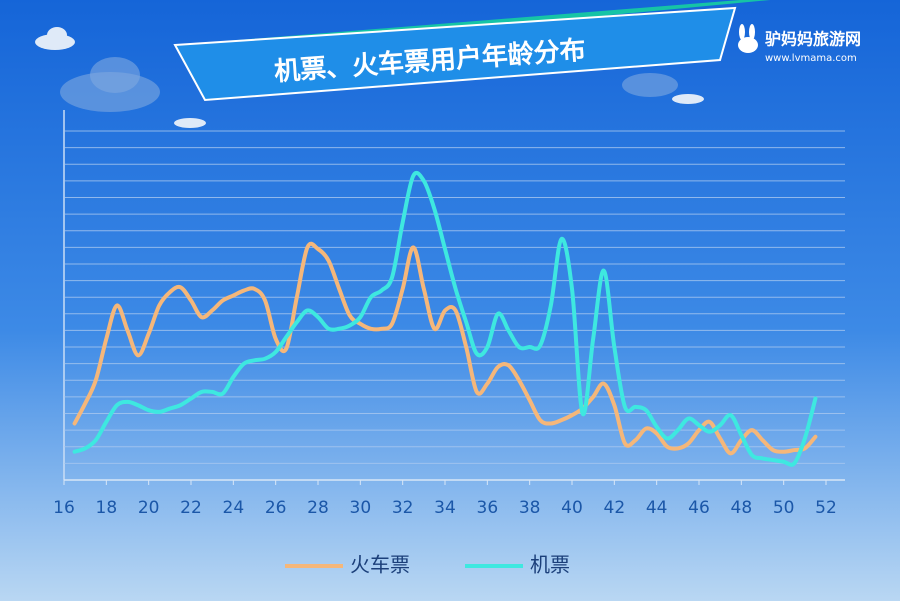 This screenshot has width=900, height=601. I want to click on logo-url: www.lvmama.com, so click(811, 58).